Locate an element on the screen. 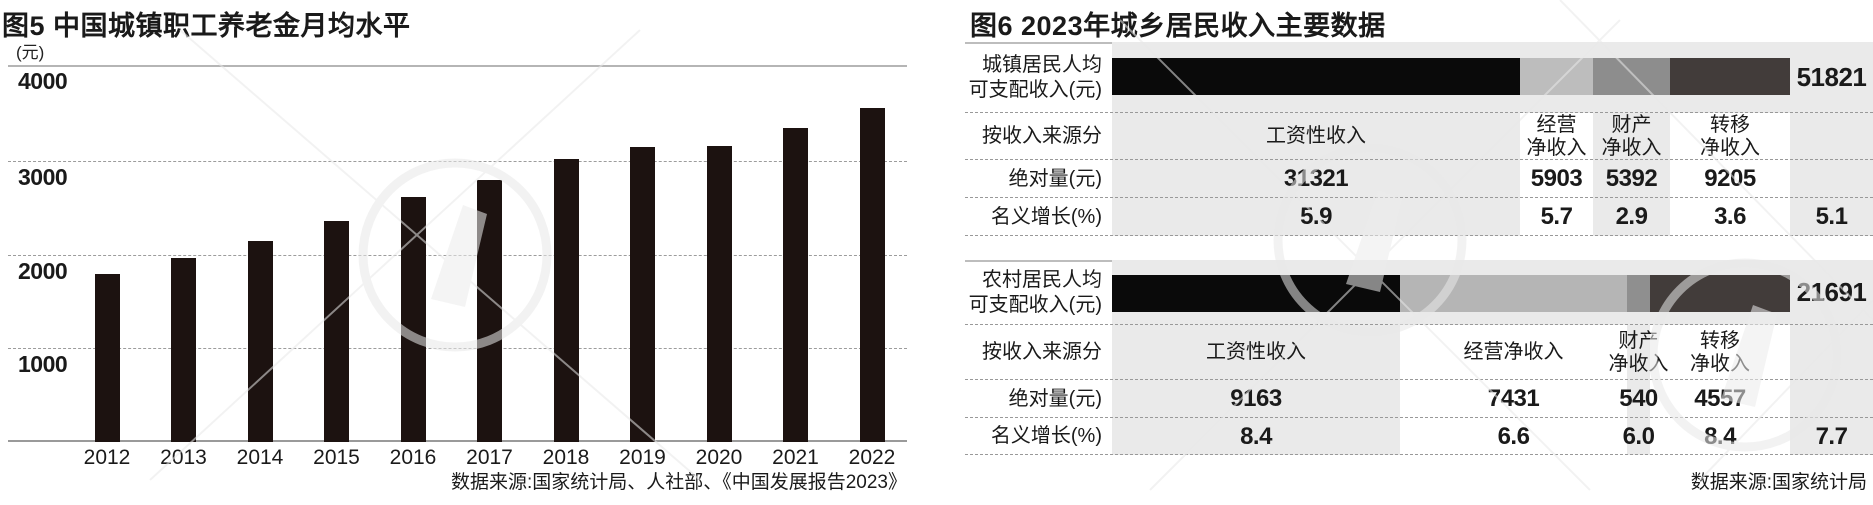  urban-growth-col4: 3.6 is located at coordinates (1730, 216).